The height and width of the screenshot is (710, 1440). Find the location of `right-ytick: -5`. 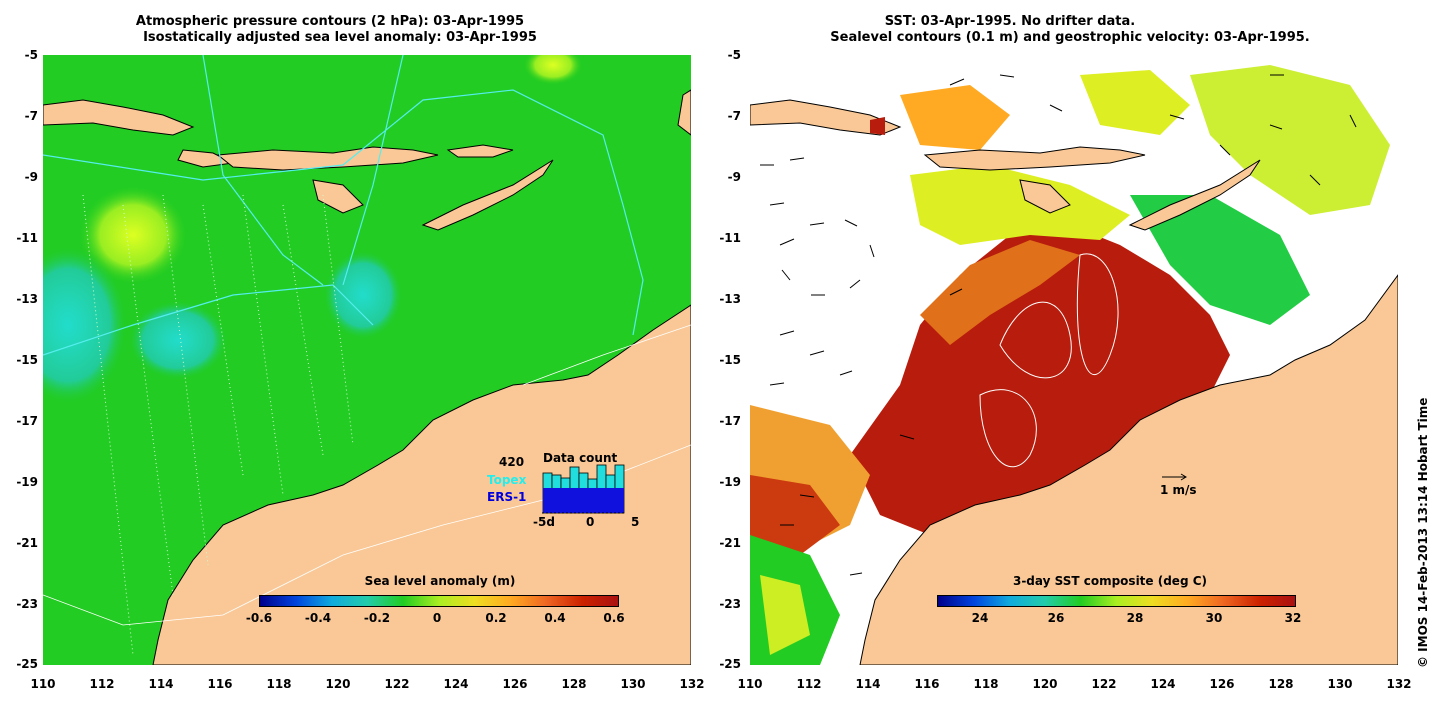

right-ytick: -5 is located at coordinates (734, 55).